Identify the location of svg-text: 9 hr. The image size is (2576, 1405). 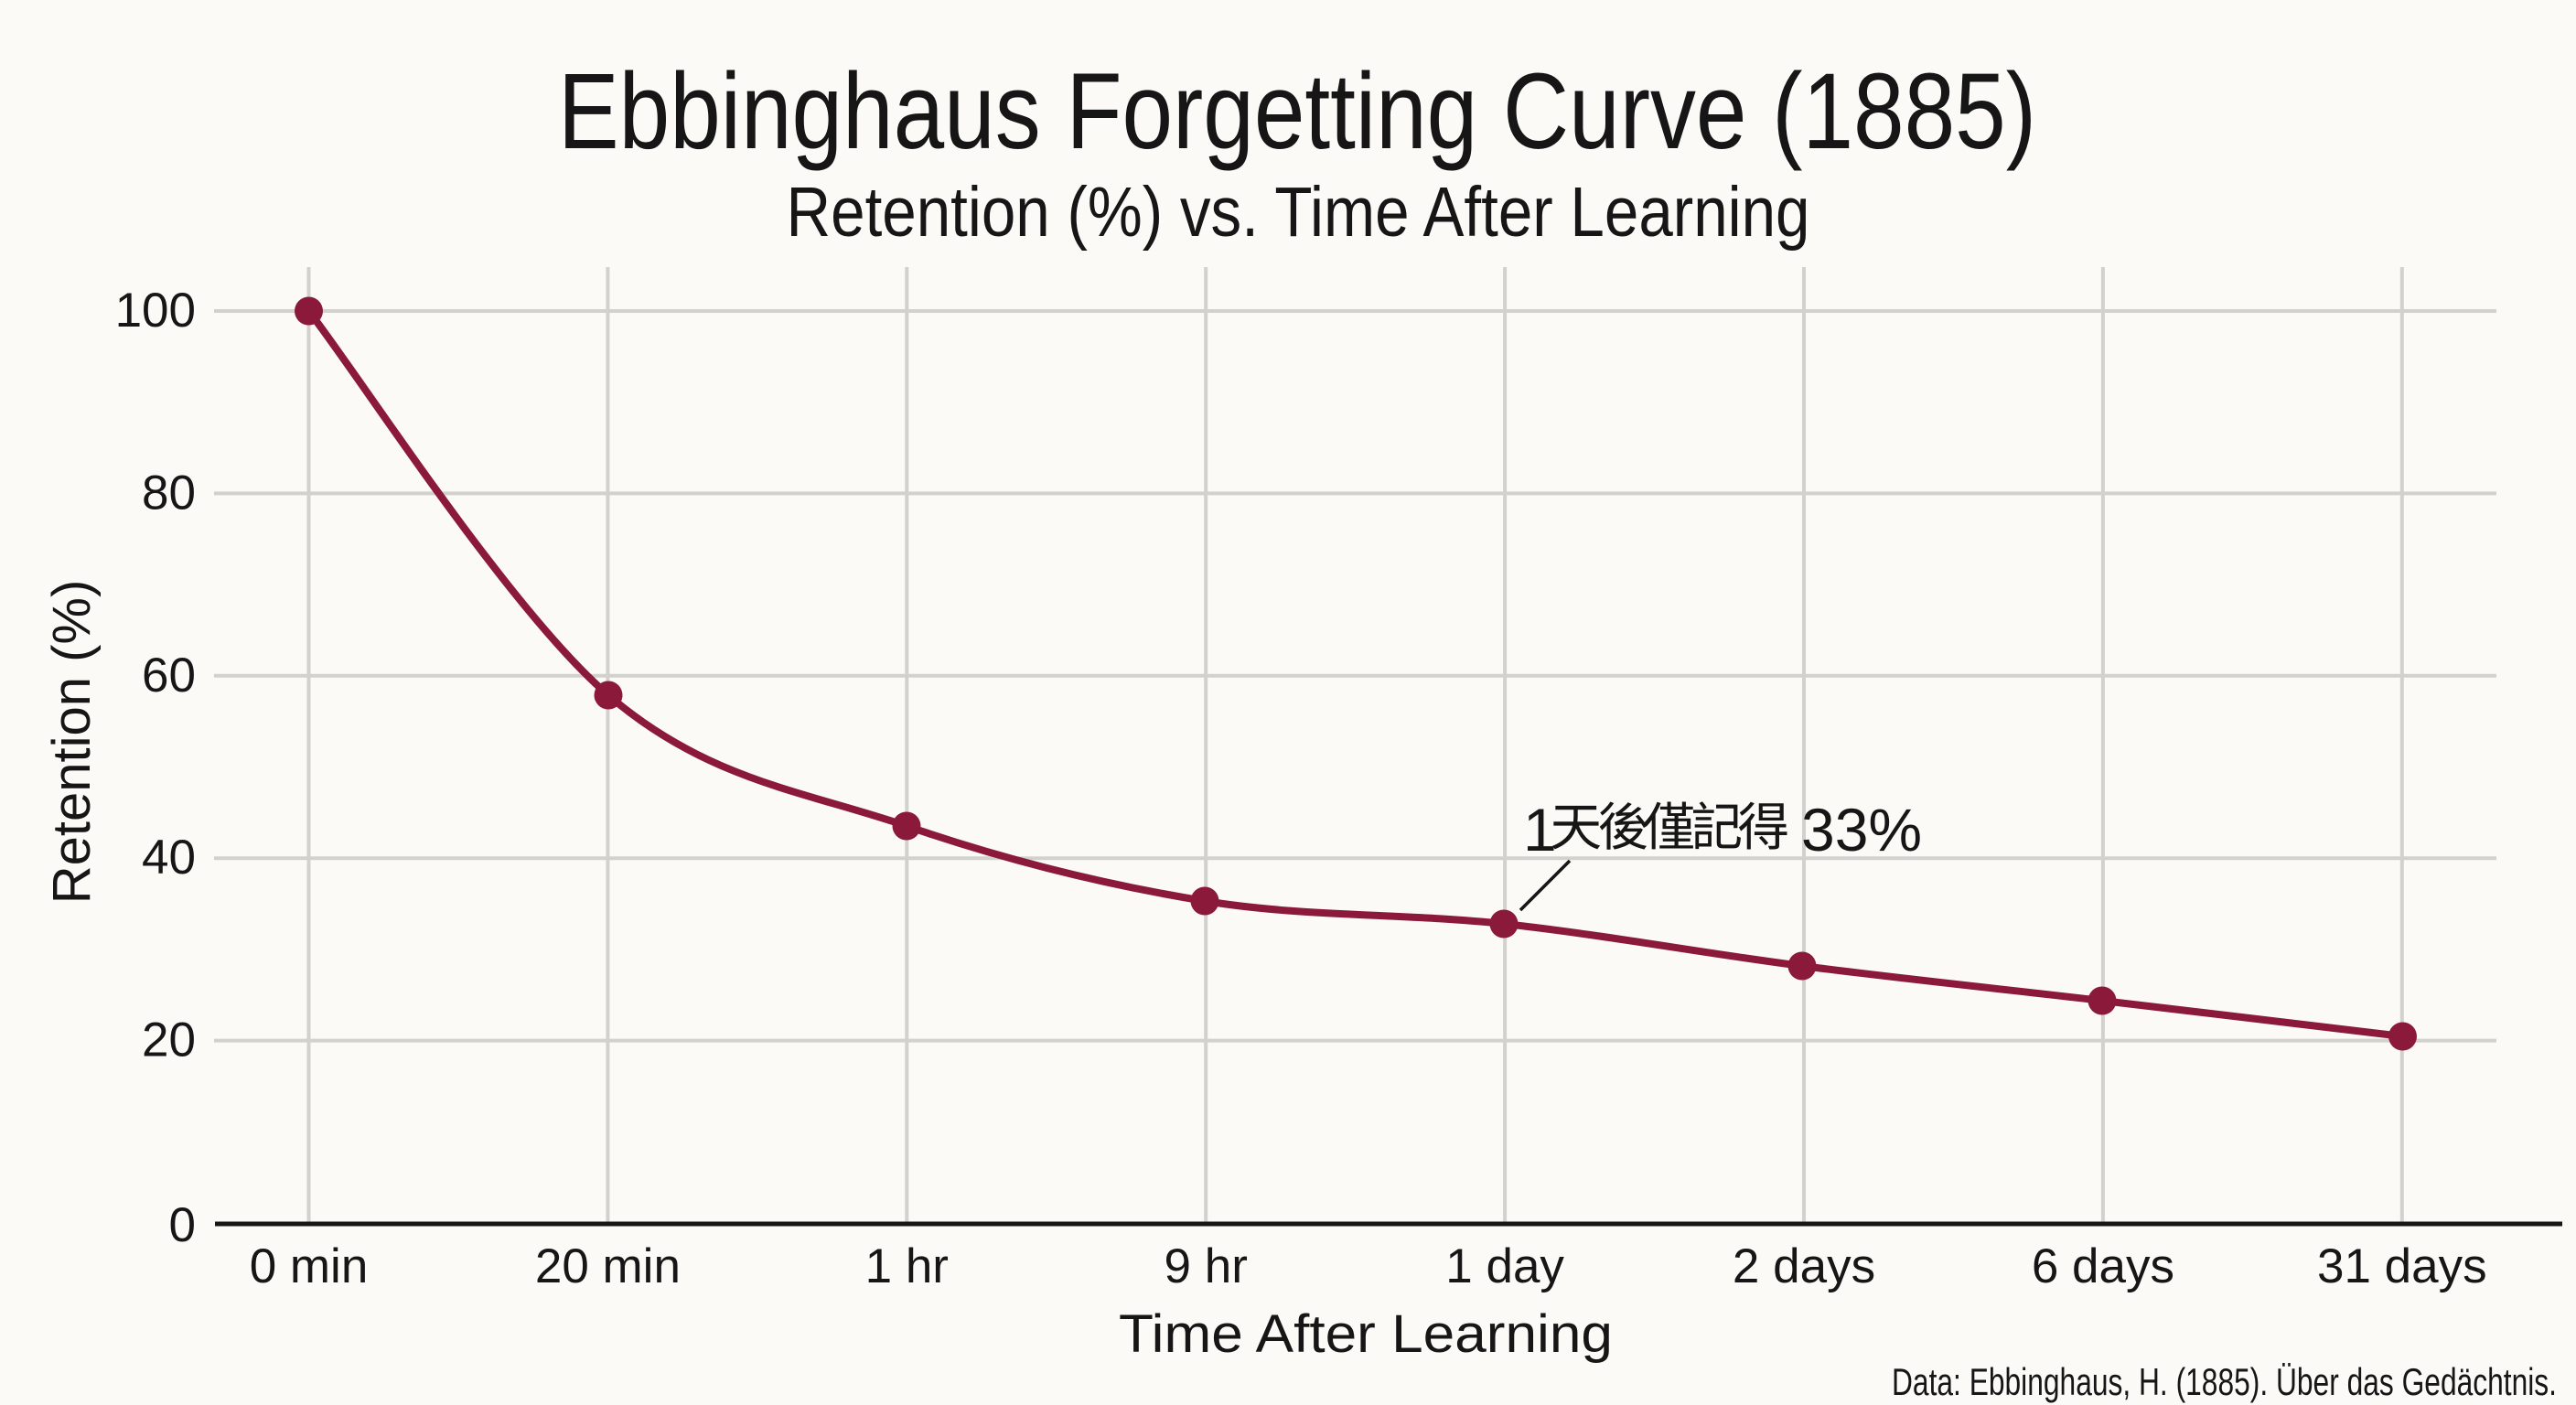
(1207, 1266).